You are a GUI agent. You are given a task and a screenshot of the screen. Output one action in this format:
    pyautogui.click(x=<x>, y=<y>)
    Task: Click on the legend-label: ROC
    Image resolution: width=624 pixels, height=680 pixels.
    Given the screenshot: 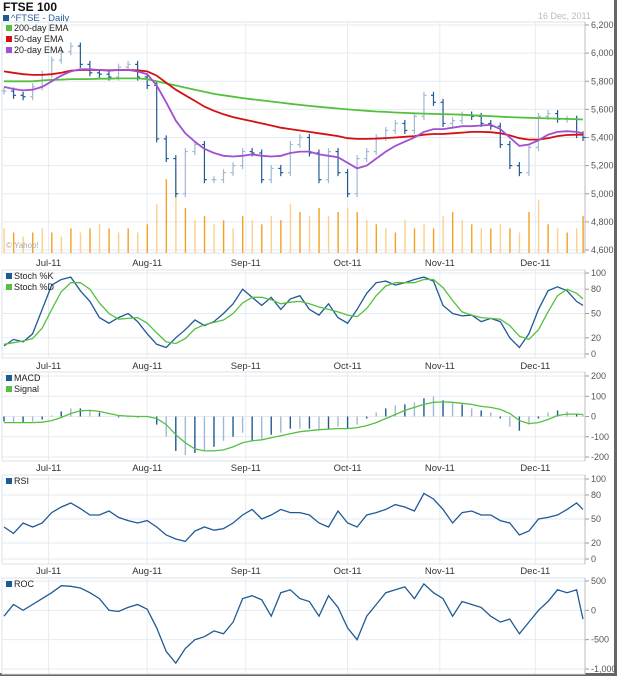 What is the action you would take?
    pyautogui.click(x=24, y=584)
    